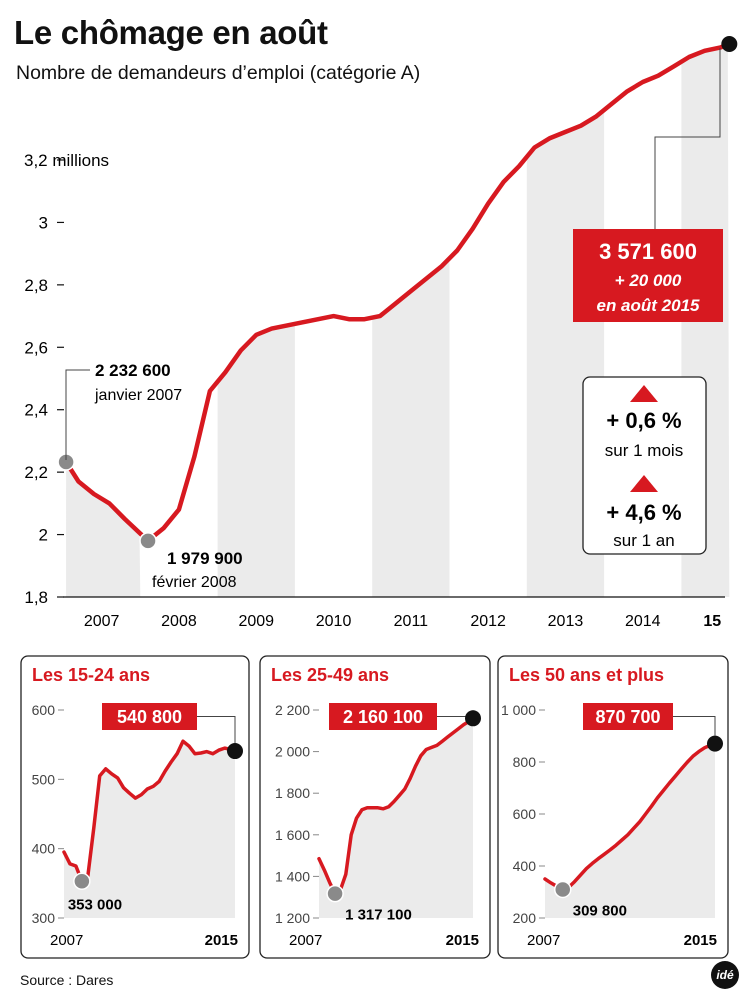 Image resolution: width=749 pixels, height=1000 pixels. Describe the element at coordinates (648, 280) in the screenshot. I see `end-callout-change: + 20 000` at that location.